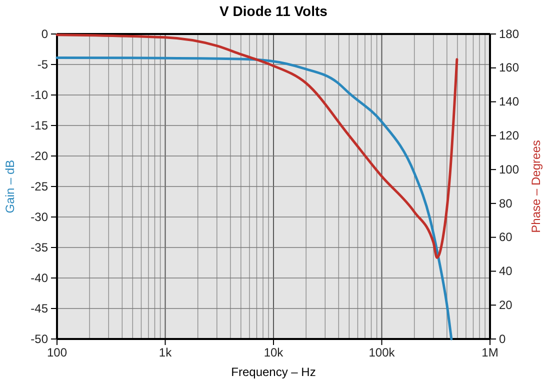 The image size is (550, 384). What do you see at coordinates (165, 353) in the screenshot?
I see `x-tick-label: 1k` at bounding box center [165, 353].